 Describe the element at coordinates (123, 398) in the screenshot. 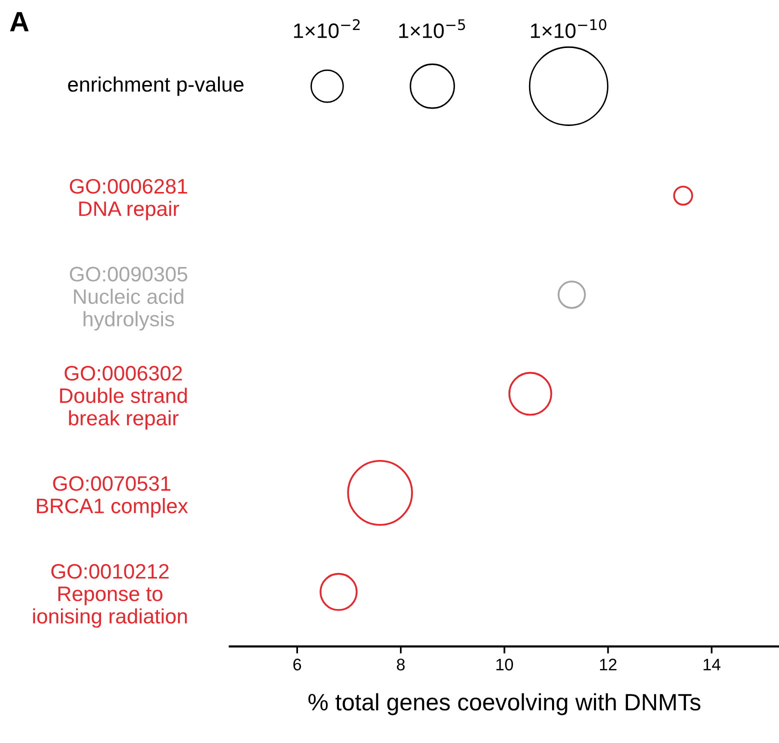

I see `y-tick-label: GO:0006302 Double strand break repair` at that location.